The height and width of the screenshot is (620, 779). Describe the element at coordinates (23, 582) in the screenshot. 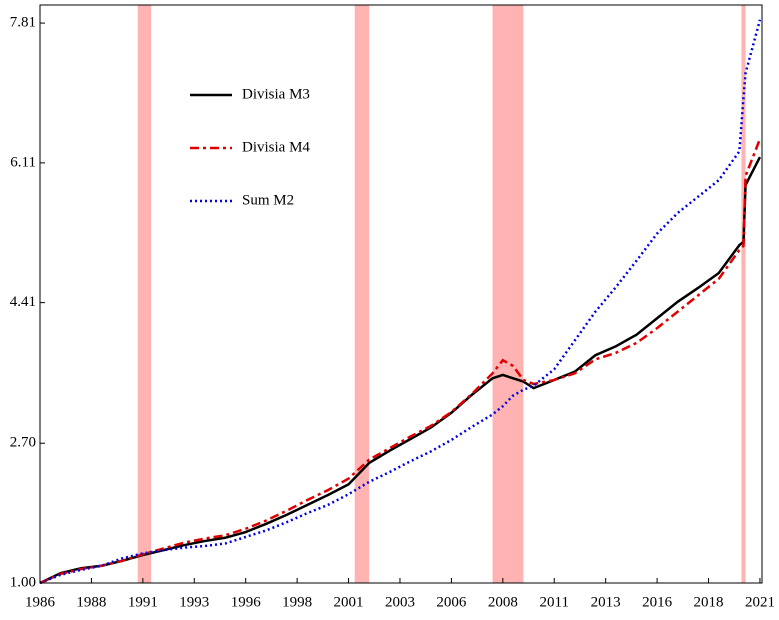

I see `y-tick-label: 1.00` at that location.